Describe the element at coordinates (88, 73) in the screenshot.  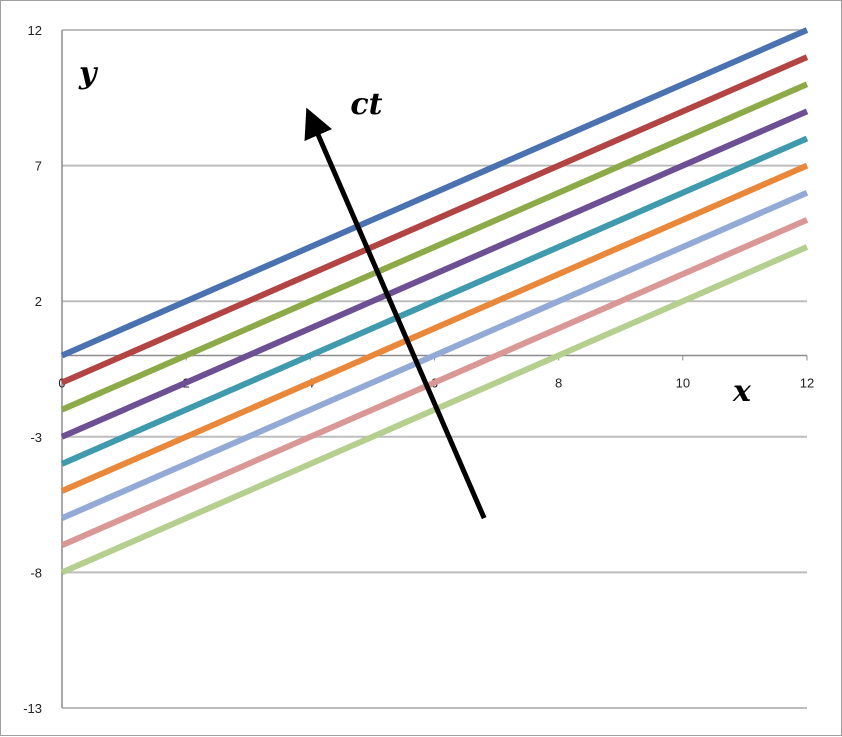
I see `y-axis-title: y` at that location.